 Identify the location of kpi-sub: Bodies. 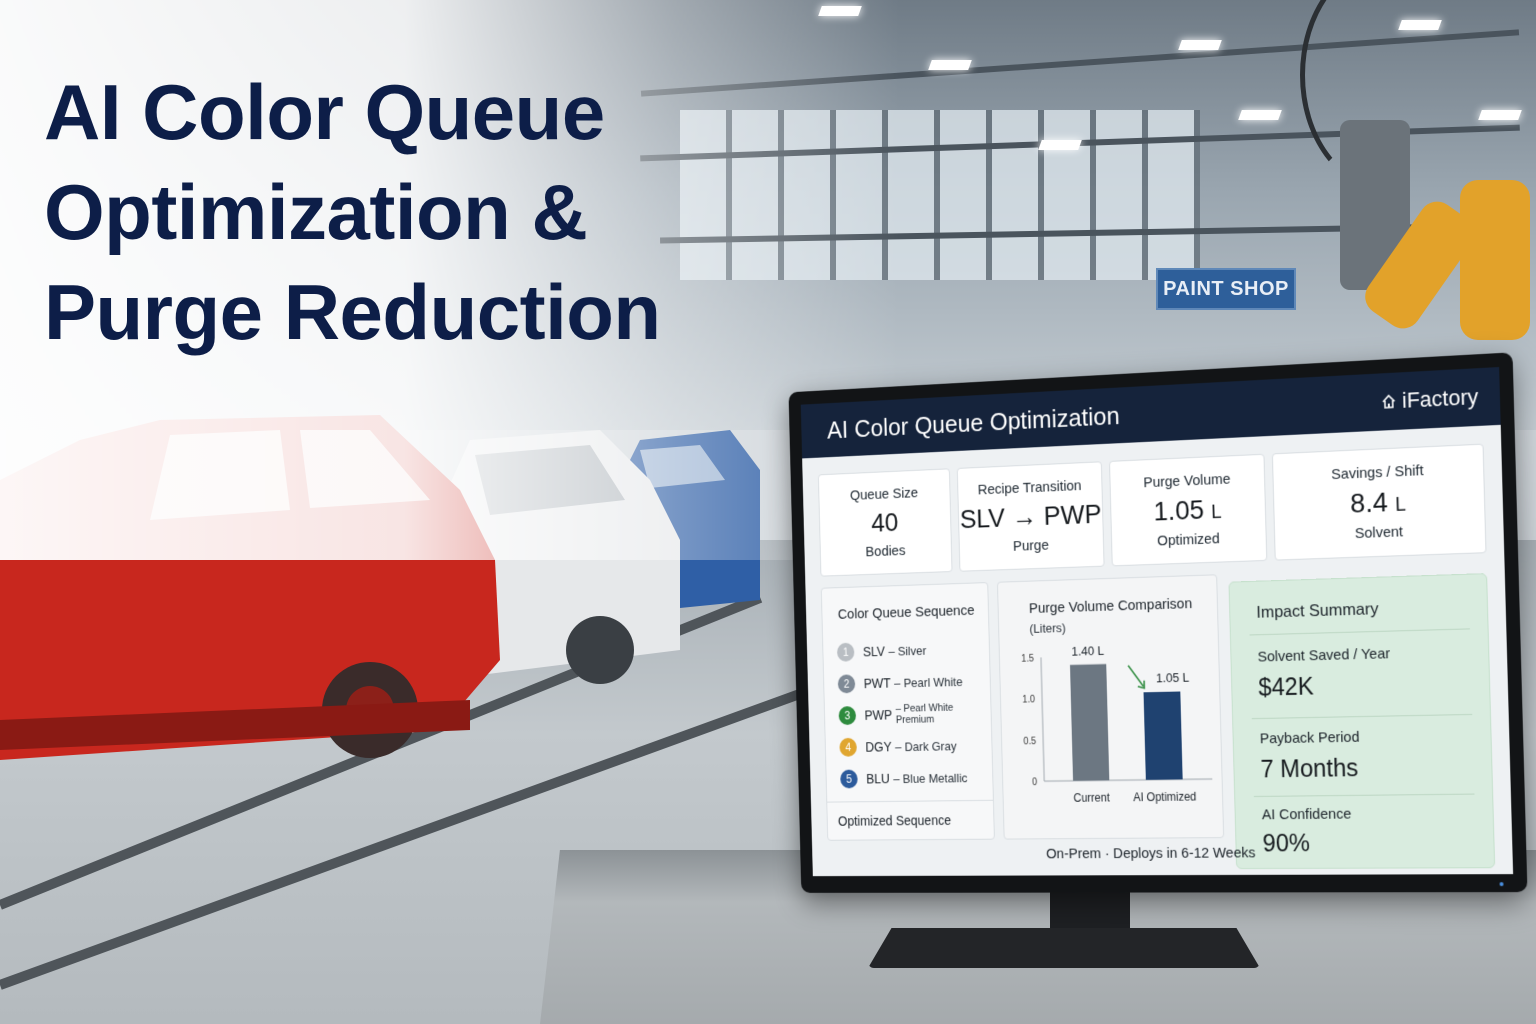
(885, 551).